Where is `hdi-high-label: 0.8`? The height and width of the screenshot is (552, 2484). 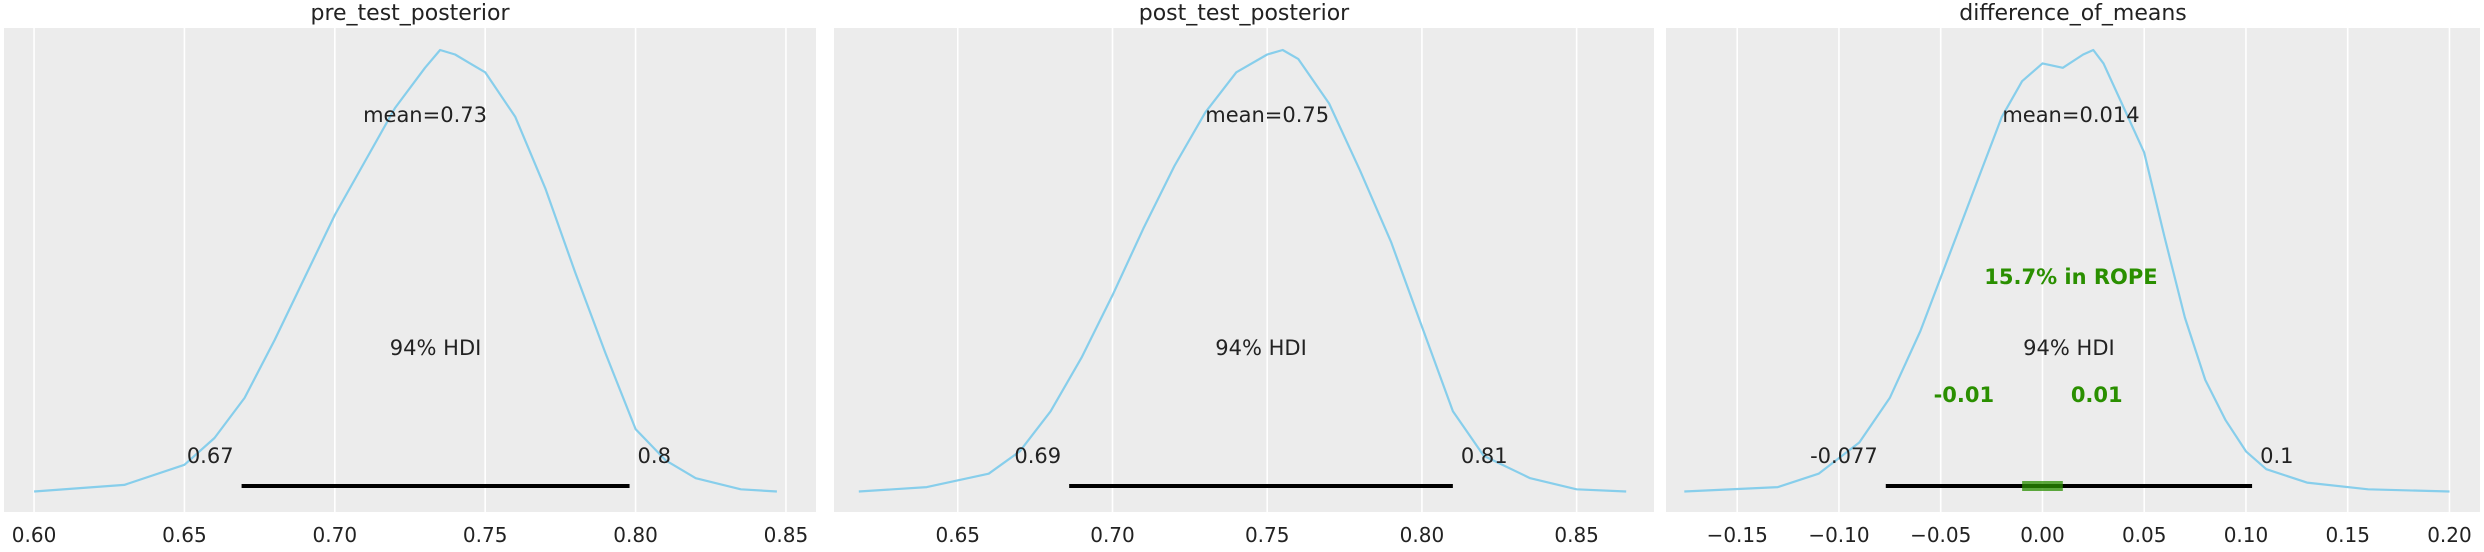 hdi-high-label: 0.8 is located at coordinates (654, 456).